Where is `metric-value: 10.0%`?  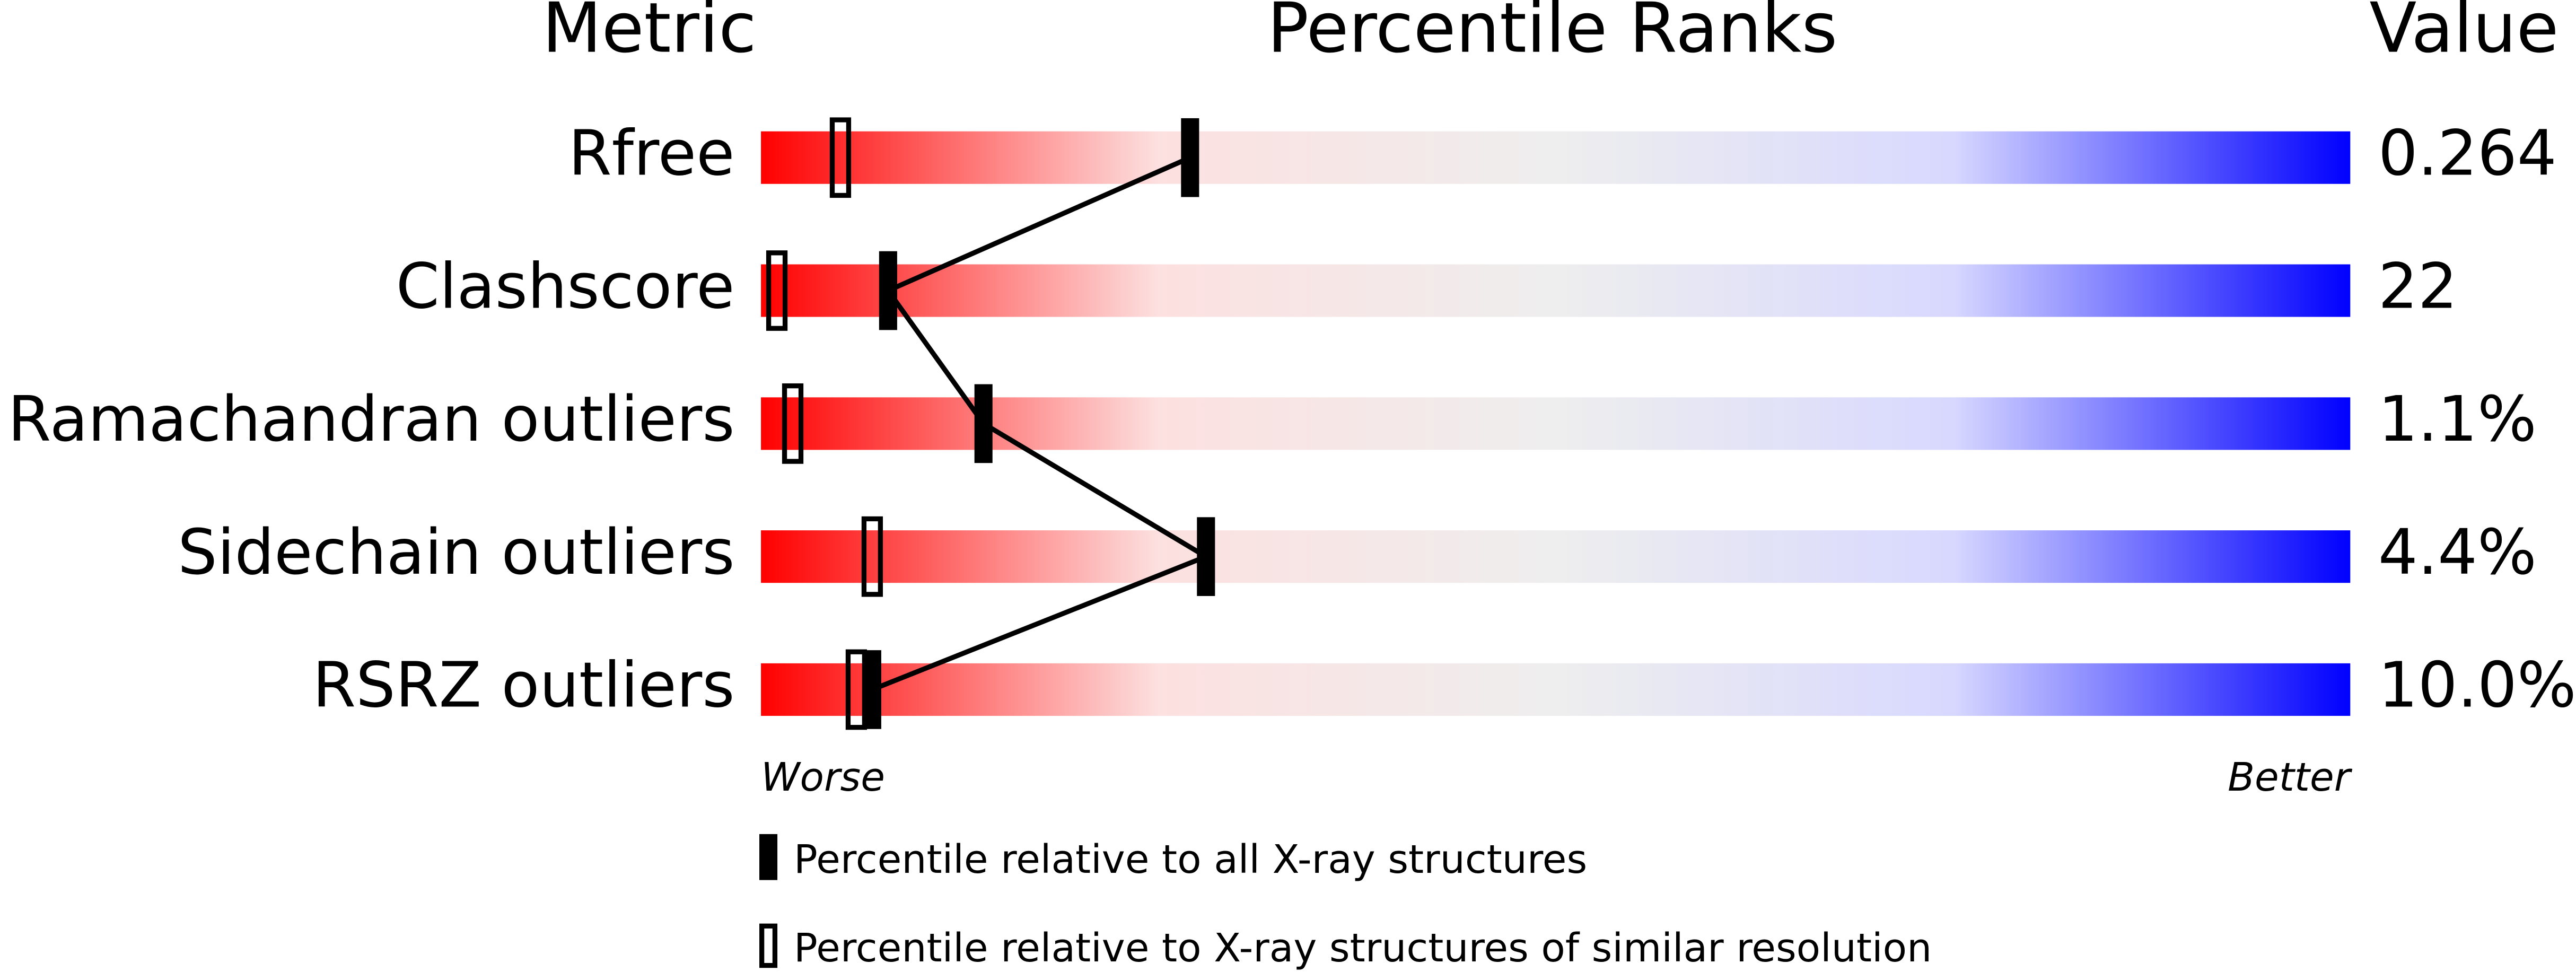
metric-value: 10.0% is located at coordinates (2477, 685).